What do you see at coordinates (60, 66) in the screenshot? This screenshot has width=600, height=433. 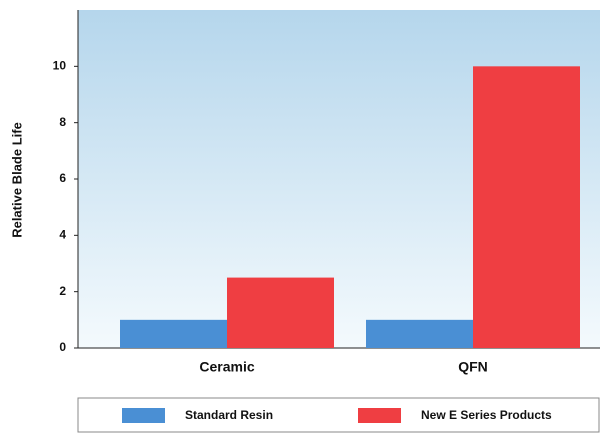 I see `y-tick-label: 10` at bounding box center [60, 66].